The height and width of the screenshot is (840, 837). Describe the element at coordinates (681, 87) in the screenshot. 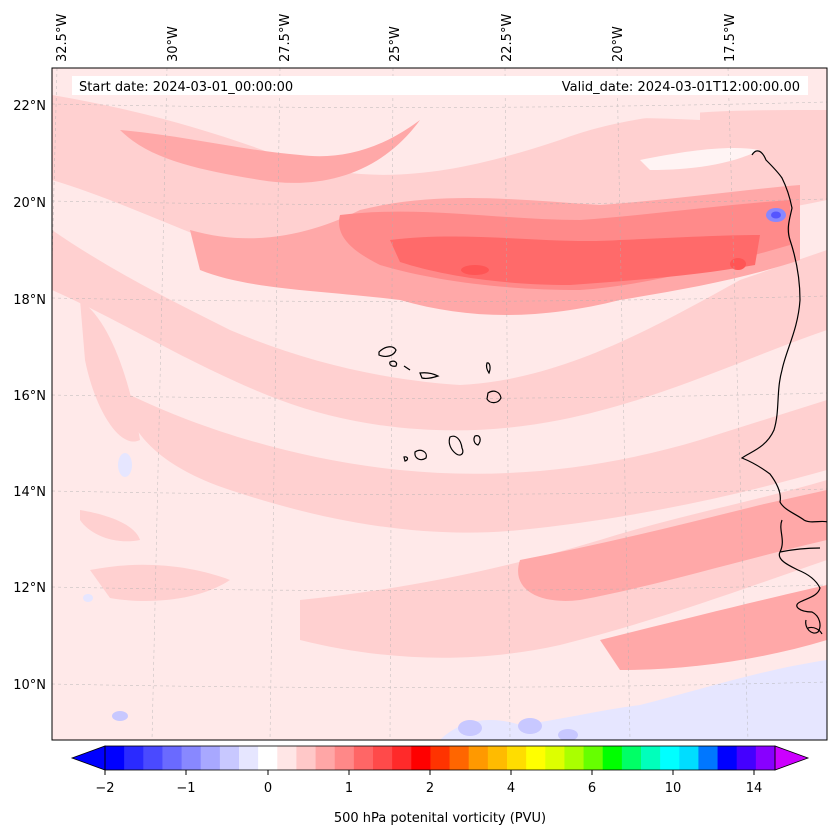

I see `valid-date: Valid_date: 2024-03-01T12:00:00.00` at that location.